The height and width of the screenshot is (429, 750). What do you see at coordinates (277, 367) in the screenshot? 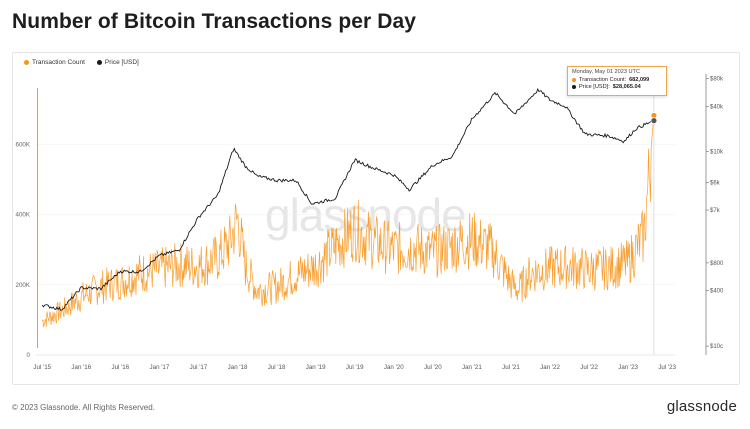
I see `x-tick-label: Jul '18` at bounding box center [277, 367].